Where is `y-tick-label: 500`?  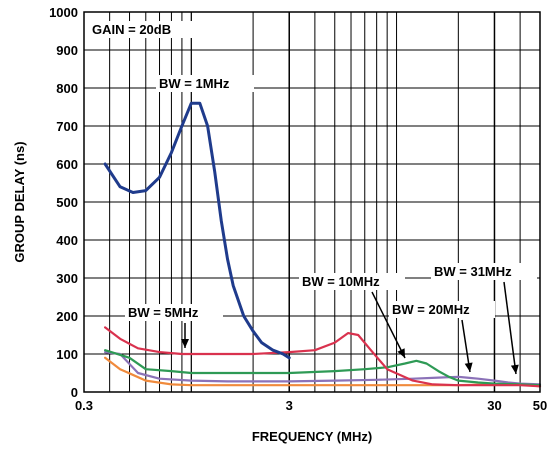 y-tick-label: 500 is located at coordinates (67, 202).